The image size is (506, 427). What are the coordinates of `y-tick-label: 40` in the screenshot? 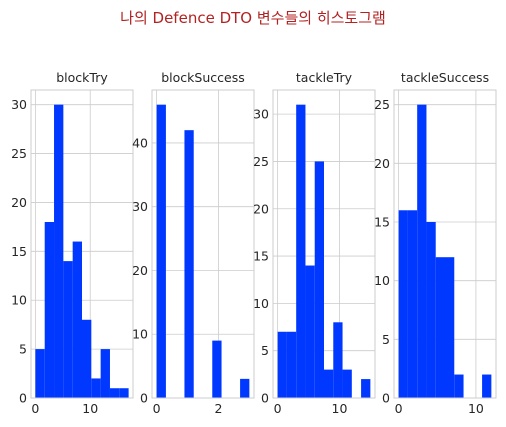 It's located at (140, 142).